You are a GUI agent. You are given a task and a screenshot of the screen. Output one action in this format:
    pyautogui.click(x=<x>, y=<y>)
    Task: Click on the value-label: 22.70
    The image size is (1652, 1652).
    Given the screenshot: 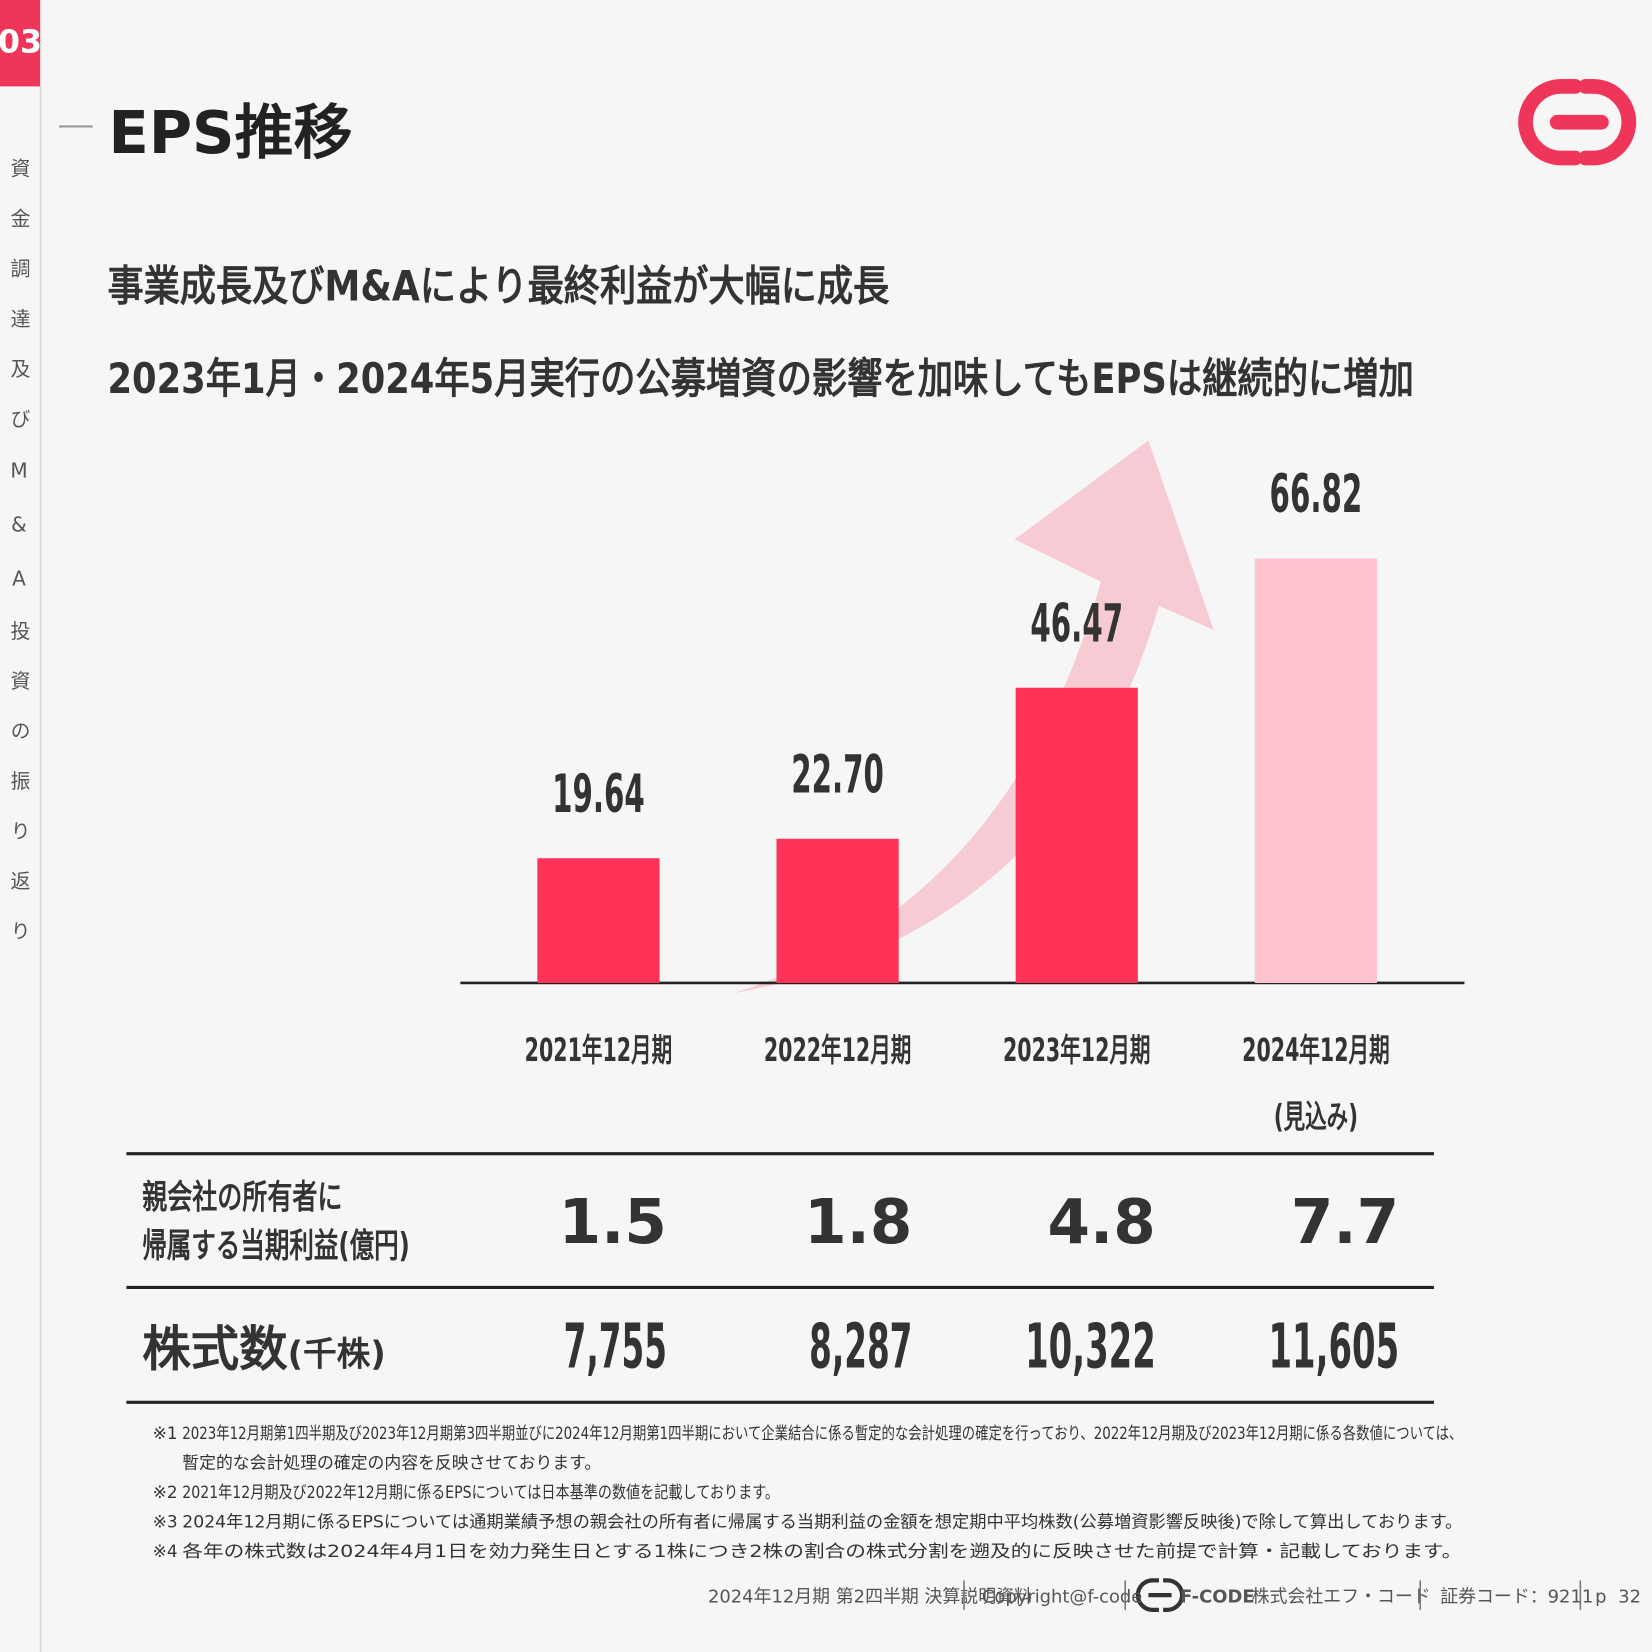 What is the action you would take?
    pyautogui.click(x=837, y=774)
    